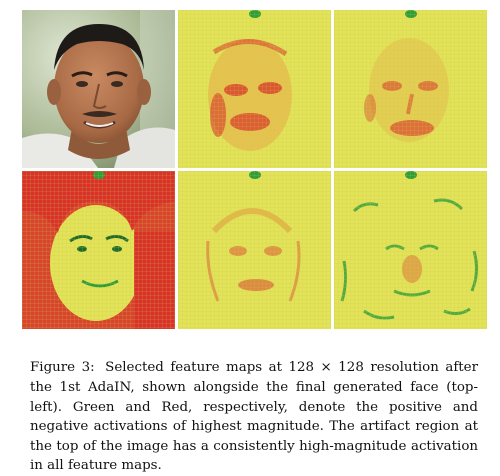  I want to click on figure-label: Figure 3:, so click(62, 367).